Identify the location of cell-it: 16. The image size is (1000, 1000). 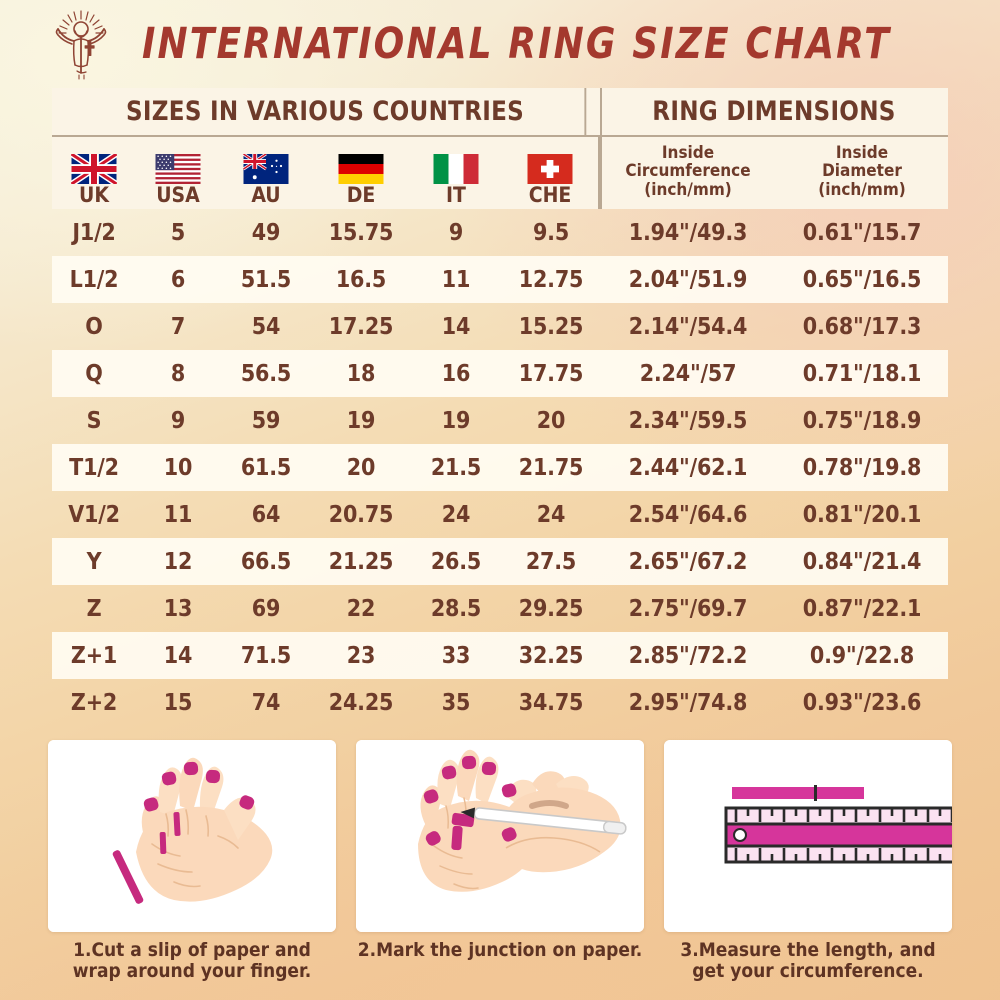
(456, 373).